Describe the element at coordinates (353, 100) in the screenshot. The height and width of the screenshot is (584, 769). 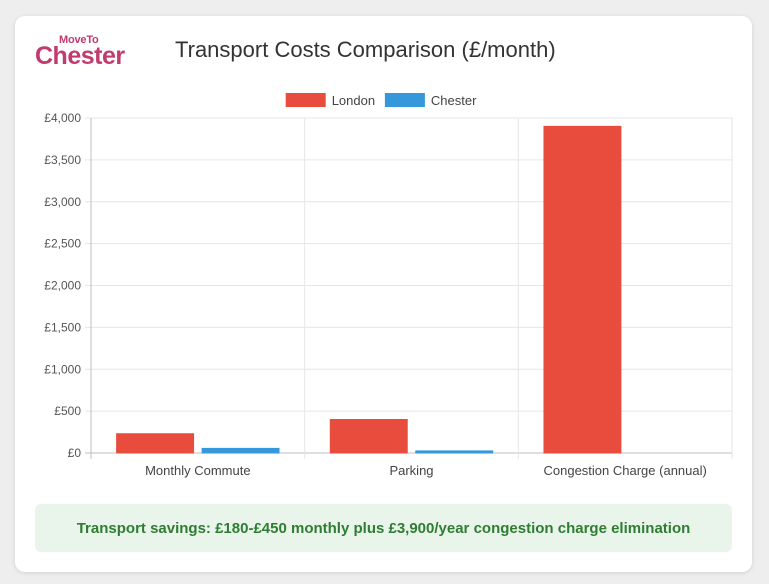
I see `legend-label-london: London` at that location.